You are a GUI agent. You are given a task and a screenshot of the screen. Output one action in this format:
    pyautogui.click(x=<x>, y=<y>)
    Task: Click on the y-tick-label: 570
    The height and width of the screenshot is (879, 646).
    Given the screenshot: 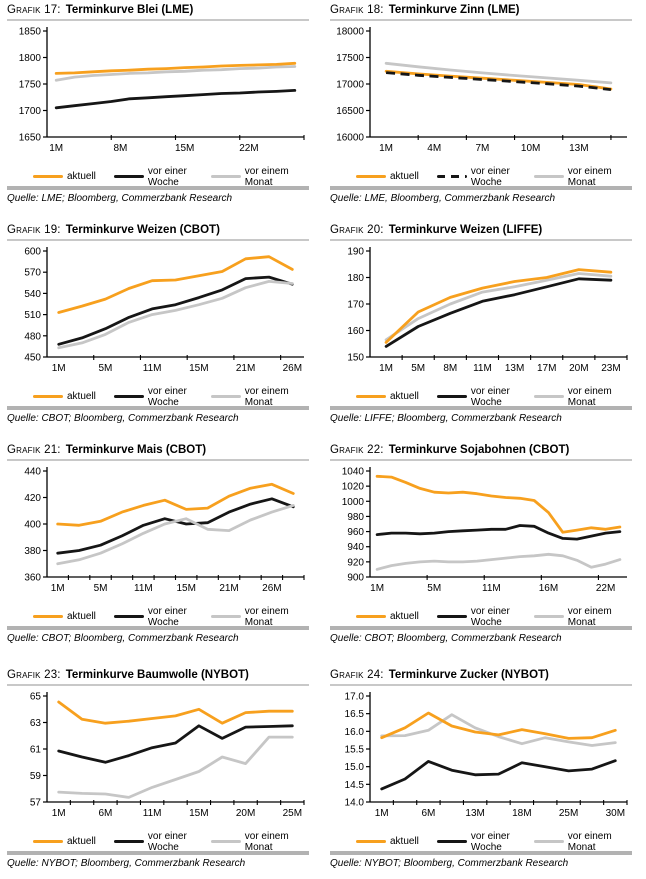 What is the action you would take?
    pyautogui.click(x=32, y=273)
    